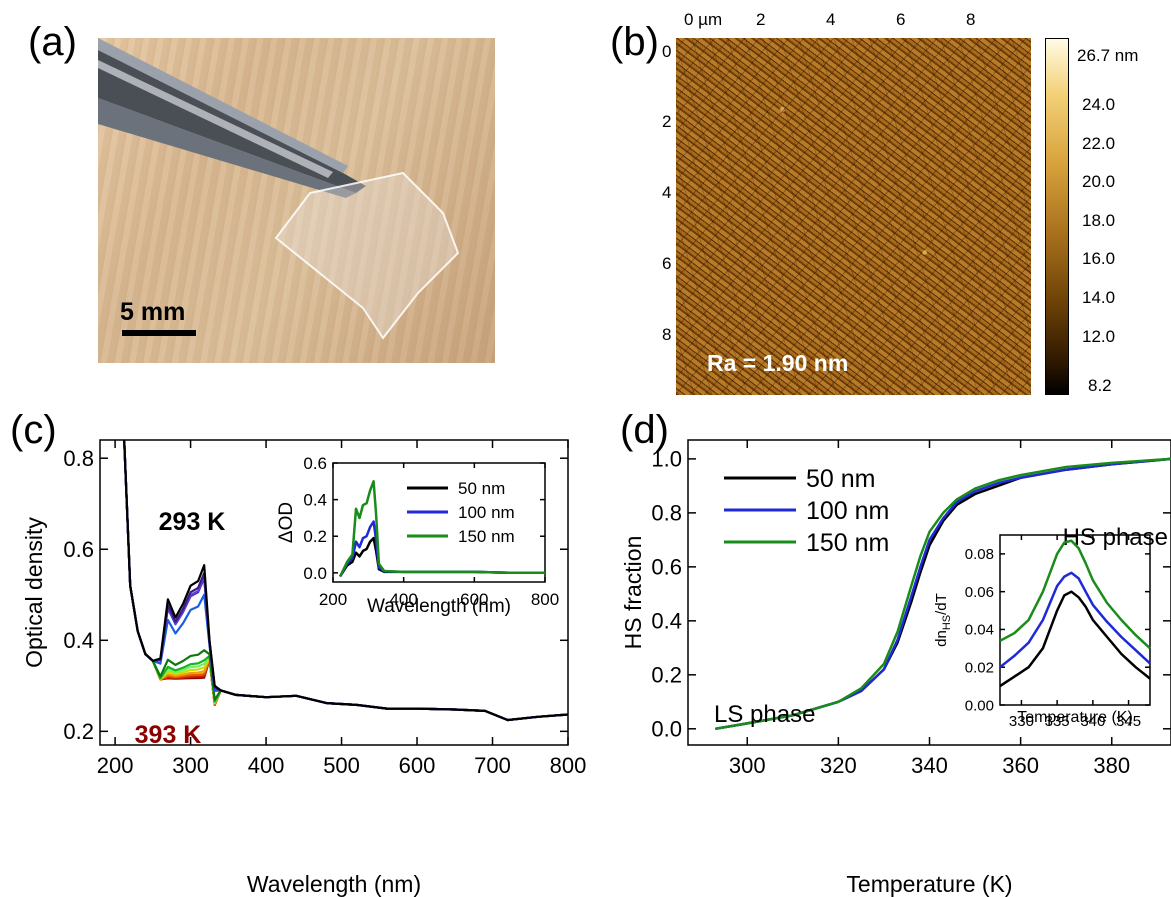  Describe the element at coordinates (667, 51) in the screenshot. I see `afm-y-tick: 0` at that location.